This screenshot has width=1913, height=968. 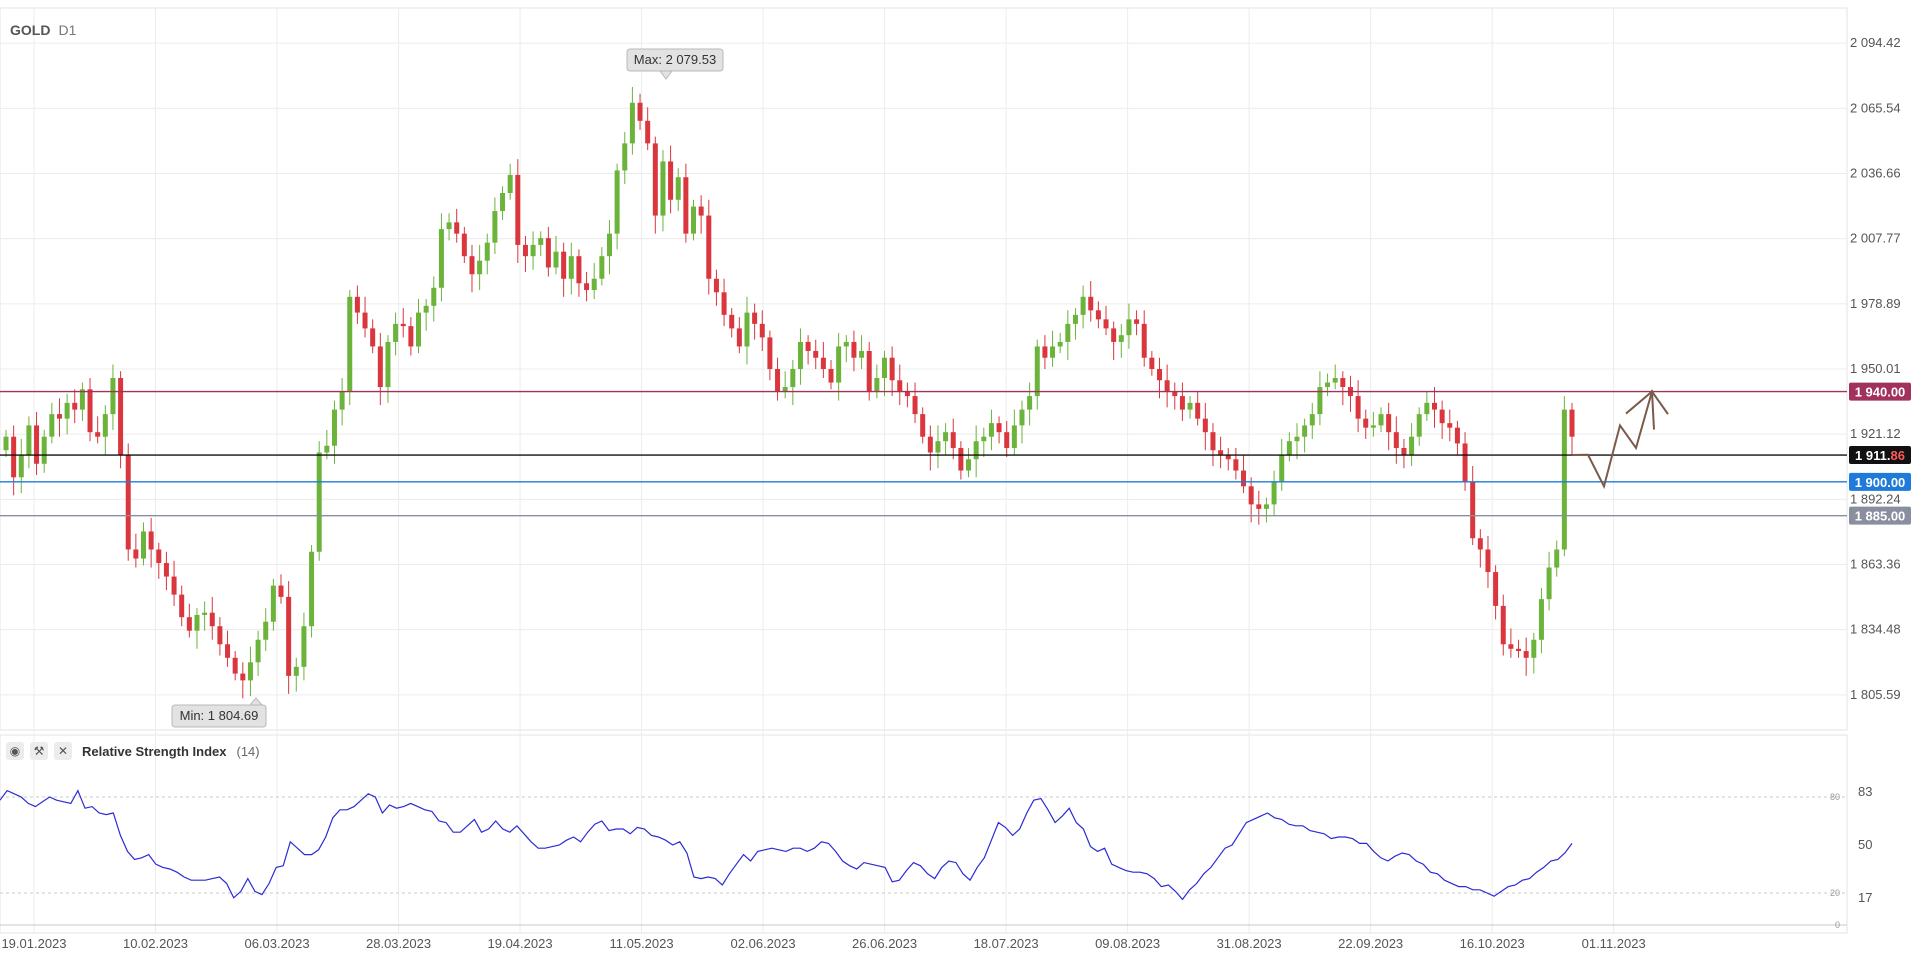 I want to click on levels-layer, so click(x=923, y=453).